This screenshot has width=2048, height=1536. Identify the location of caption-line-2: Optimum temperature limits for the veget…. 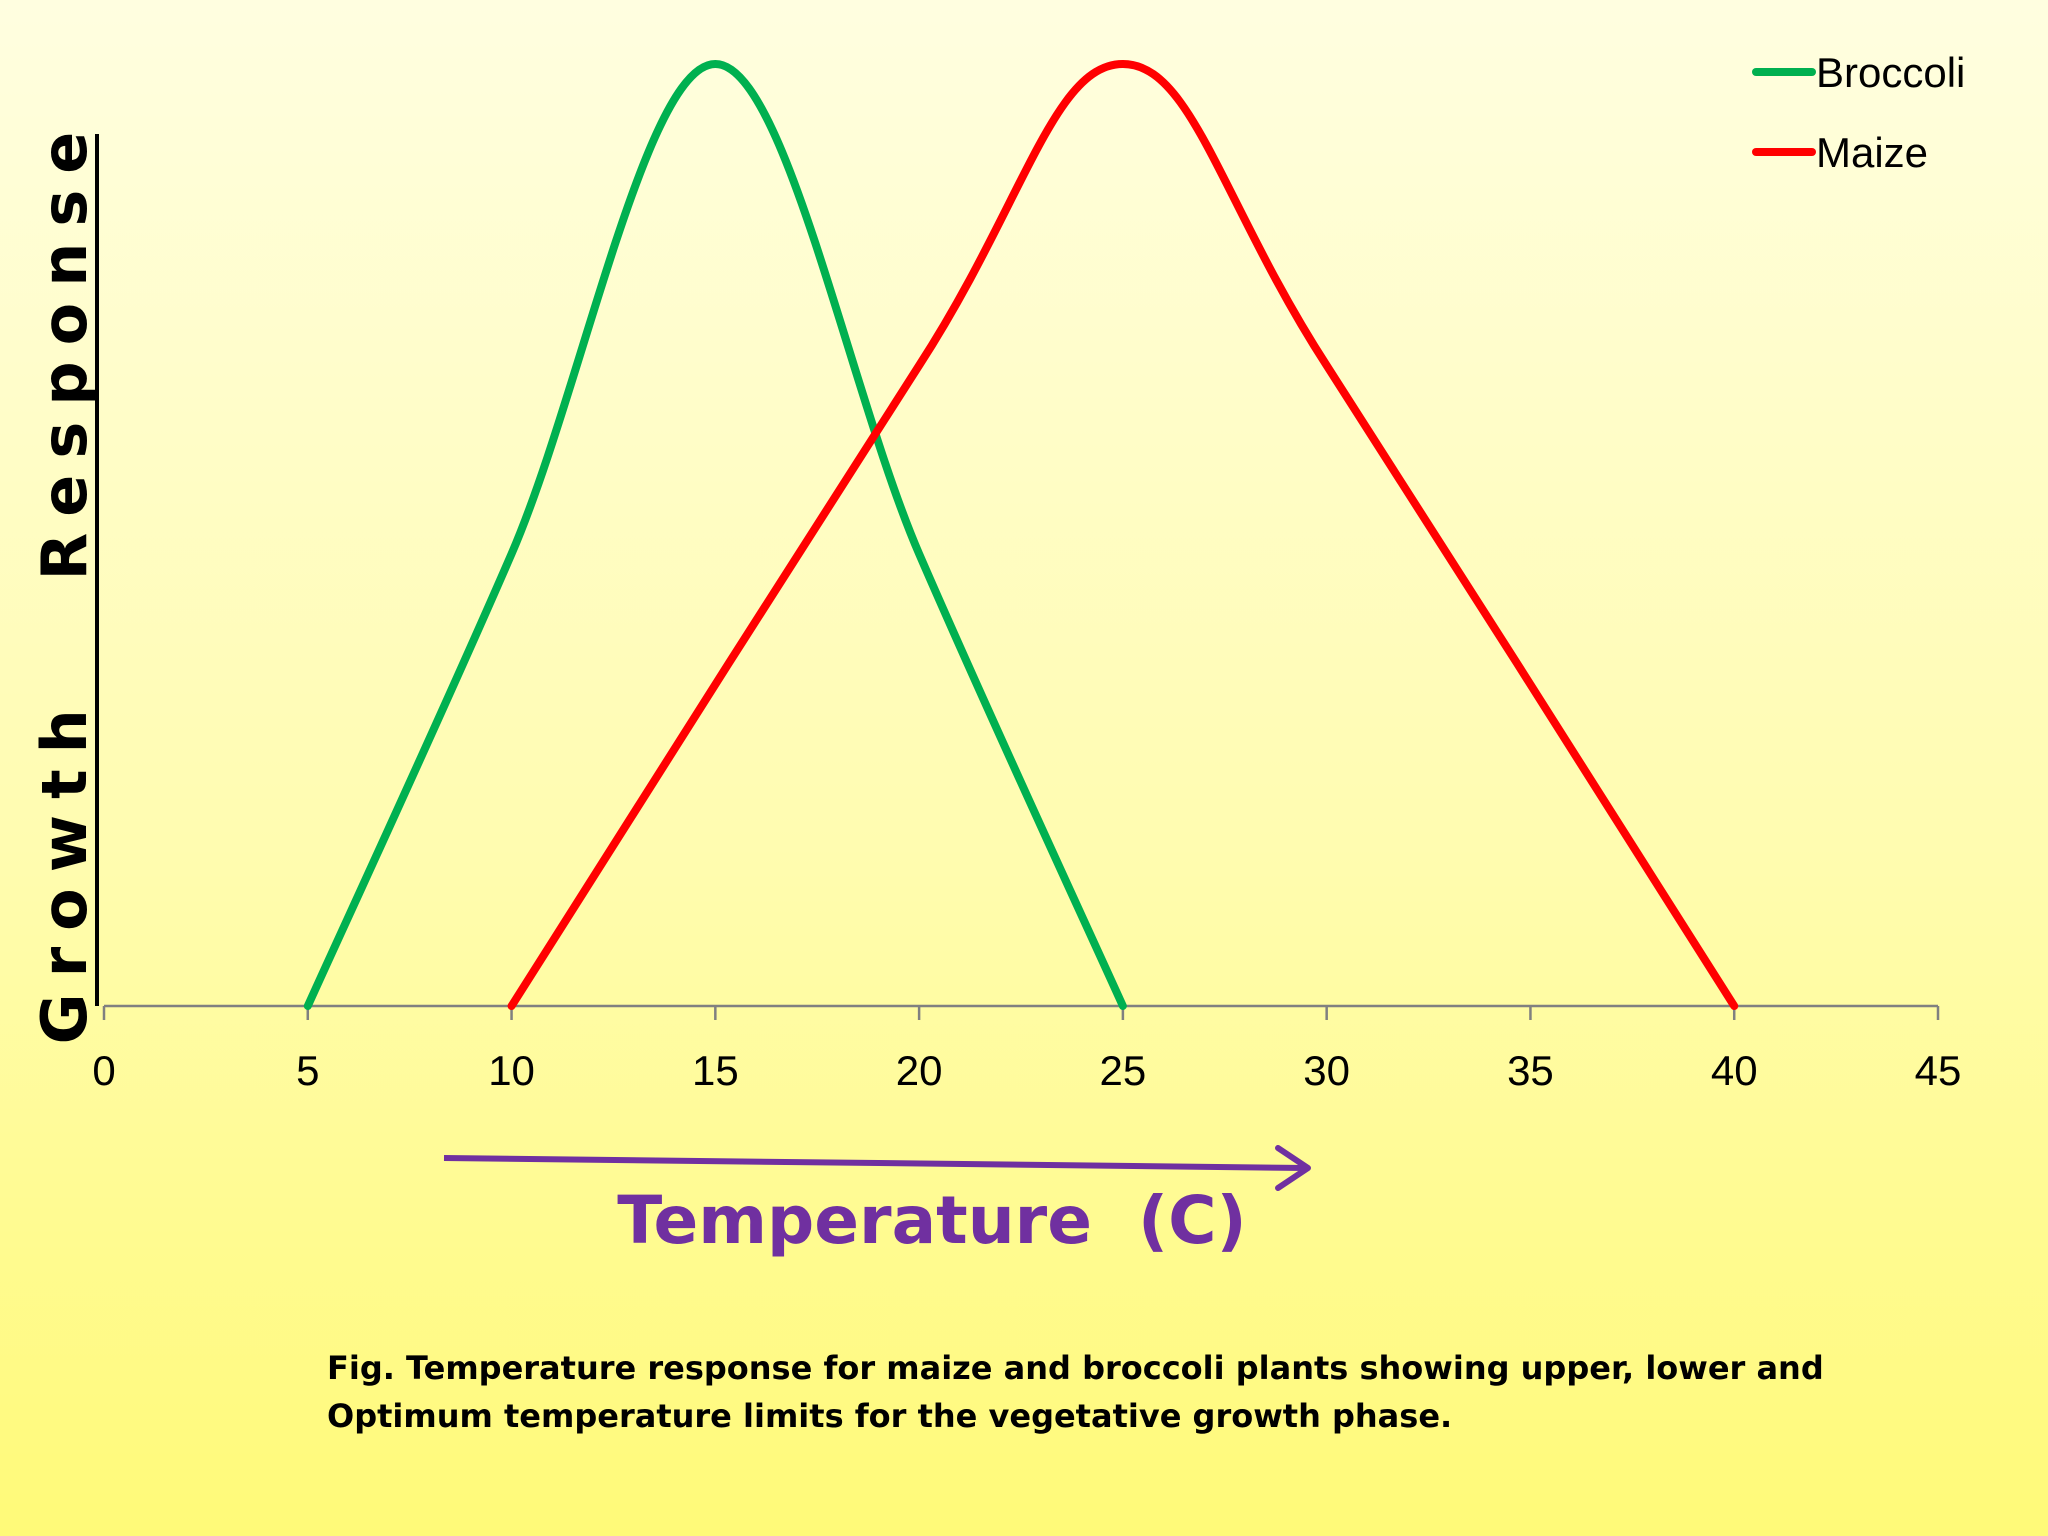
(890, 1416).